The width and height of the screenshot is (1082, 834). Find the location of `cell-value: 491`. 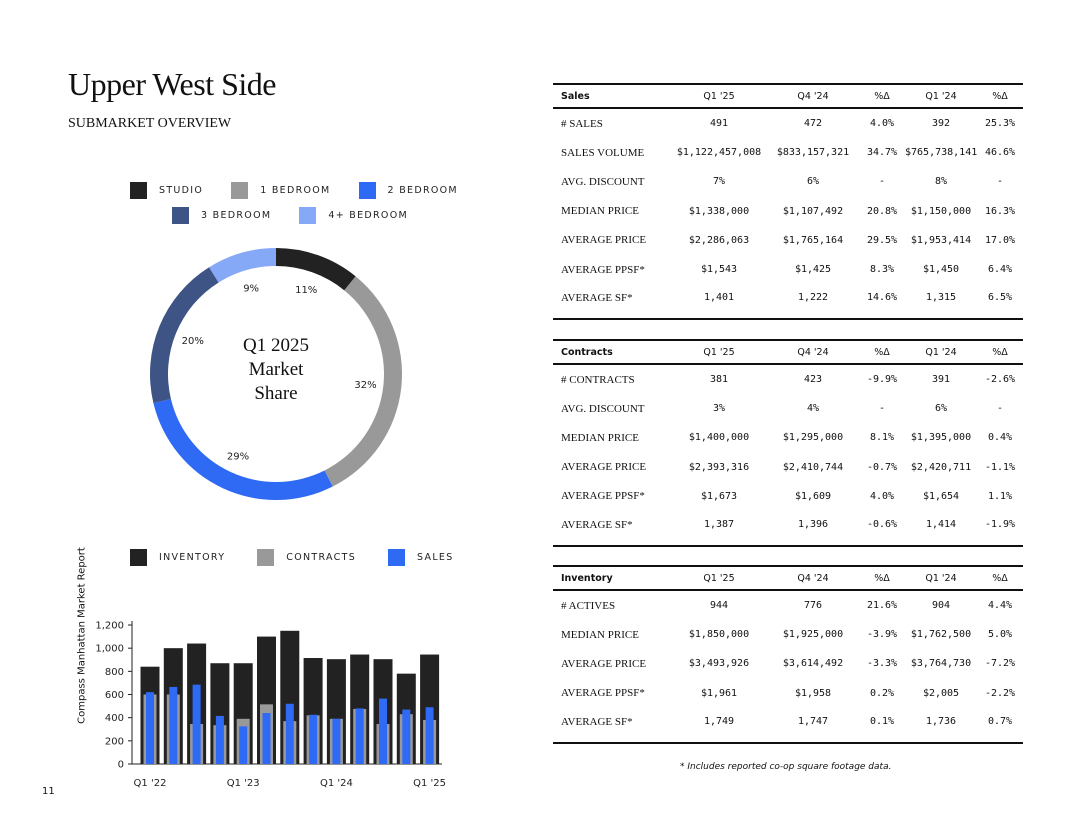

cell-value: 491 is located at coordinates (719, 124).